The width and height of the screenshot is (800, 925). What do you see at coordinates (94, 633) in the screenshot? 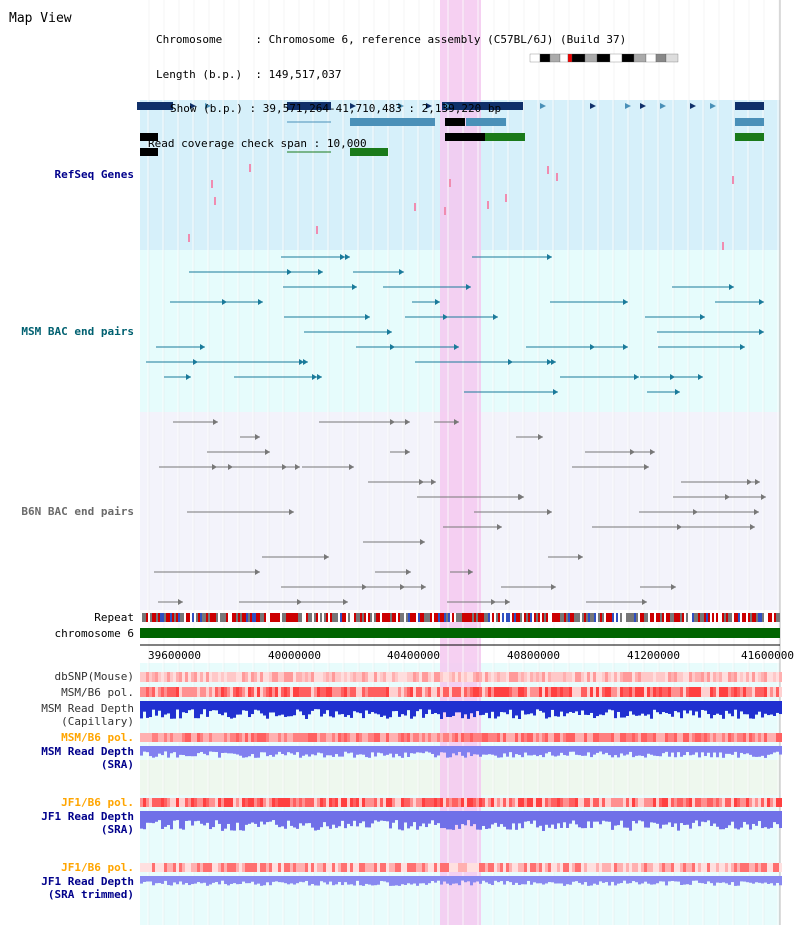
I see `track-label-chromosome: chromosome 6` at bounding box center [94, 633].